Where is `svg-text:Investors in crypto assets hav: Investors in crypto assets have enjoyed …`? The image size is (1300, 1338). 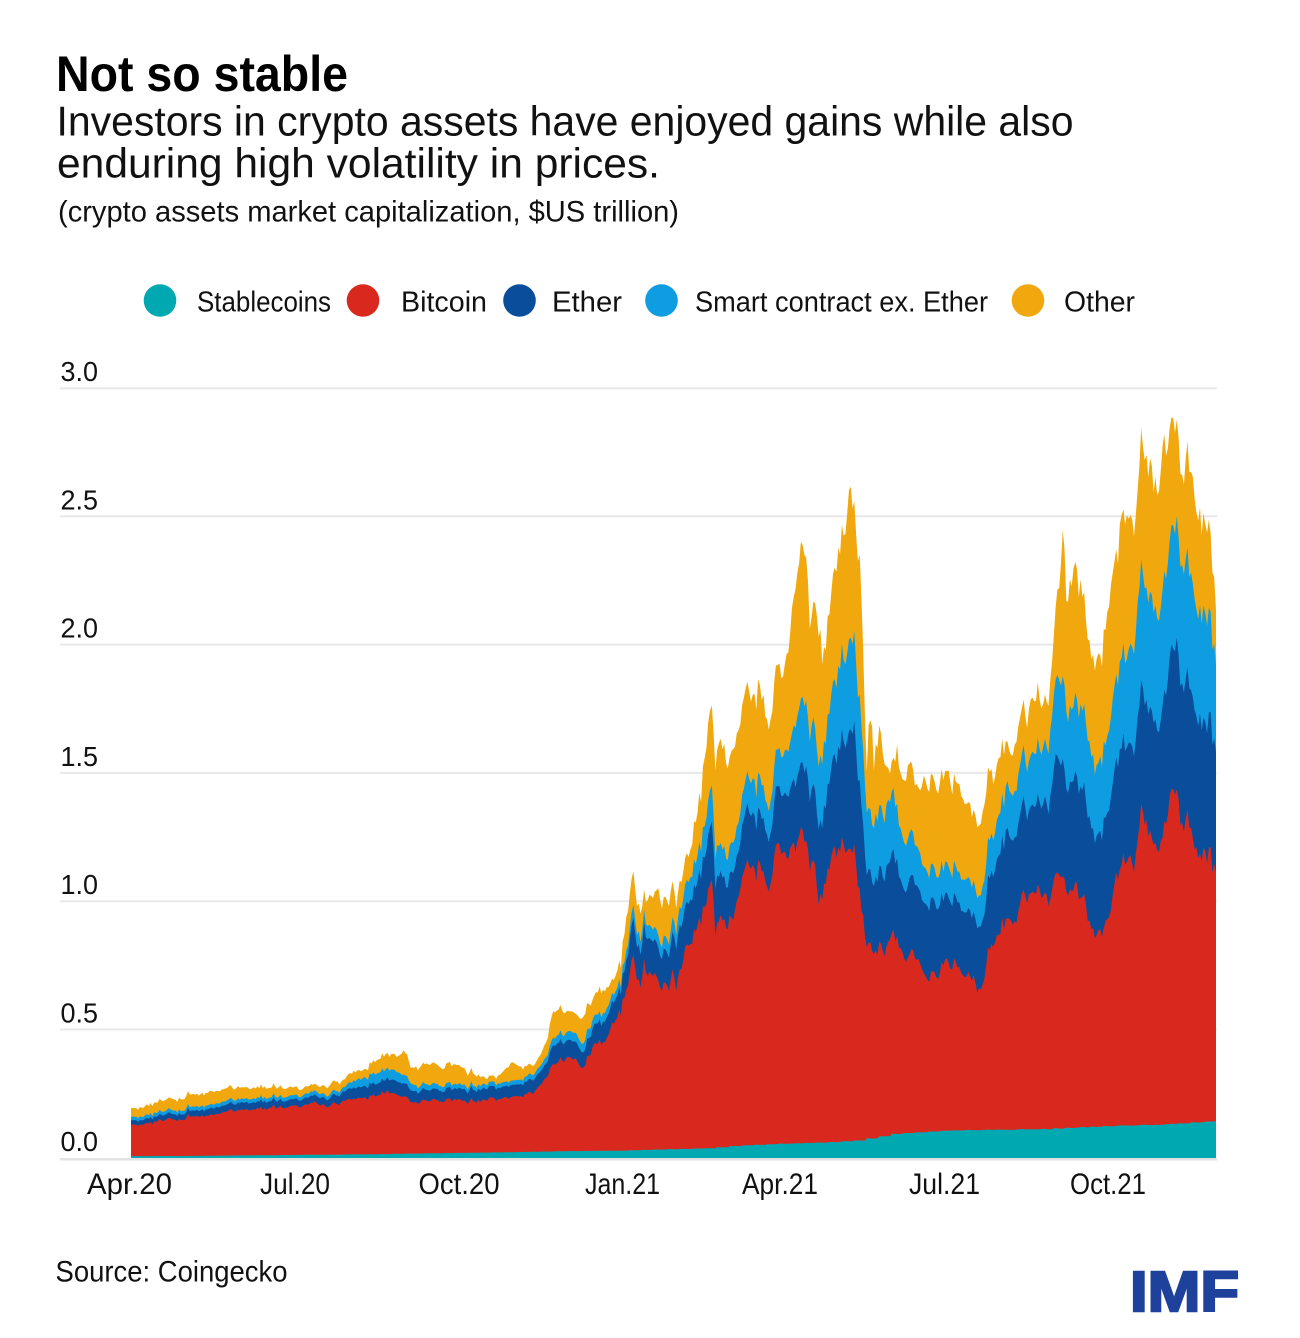 svg-text:Investors in crypto assets hav: Investors in crypto assets have enjoyed … is located at coordinates (565, 121).